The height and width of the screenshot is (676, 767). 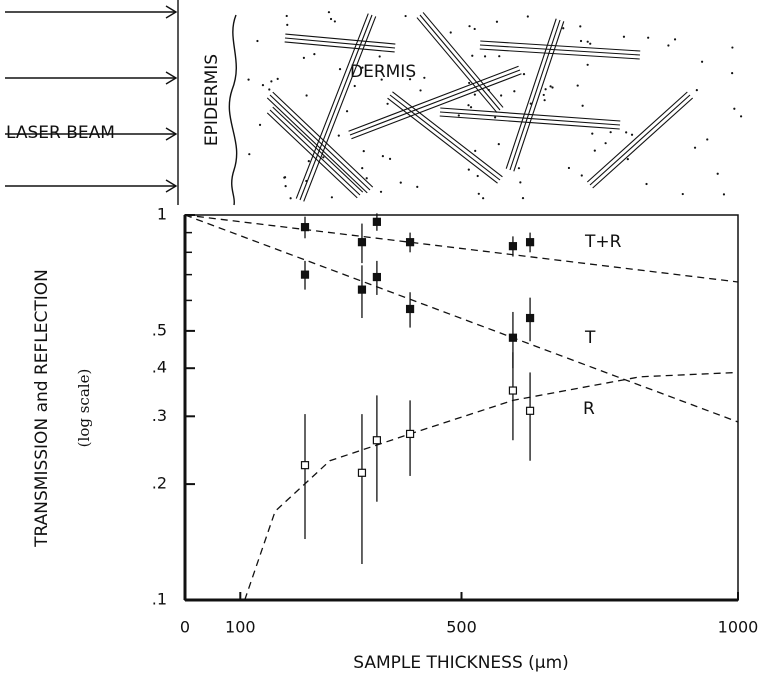 What do you see at coordinates (185, 627) in the screenshot?
I see `x-tick-label: 0` at bounding box center [185, 627].